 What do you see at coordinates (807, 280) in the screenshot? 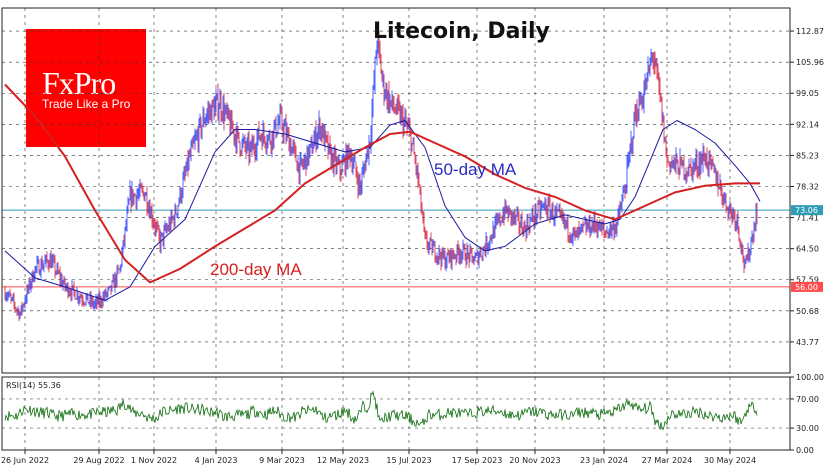
I see `y-tick-label: 57.59` at bounding box center [807, 280].